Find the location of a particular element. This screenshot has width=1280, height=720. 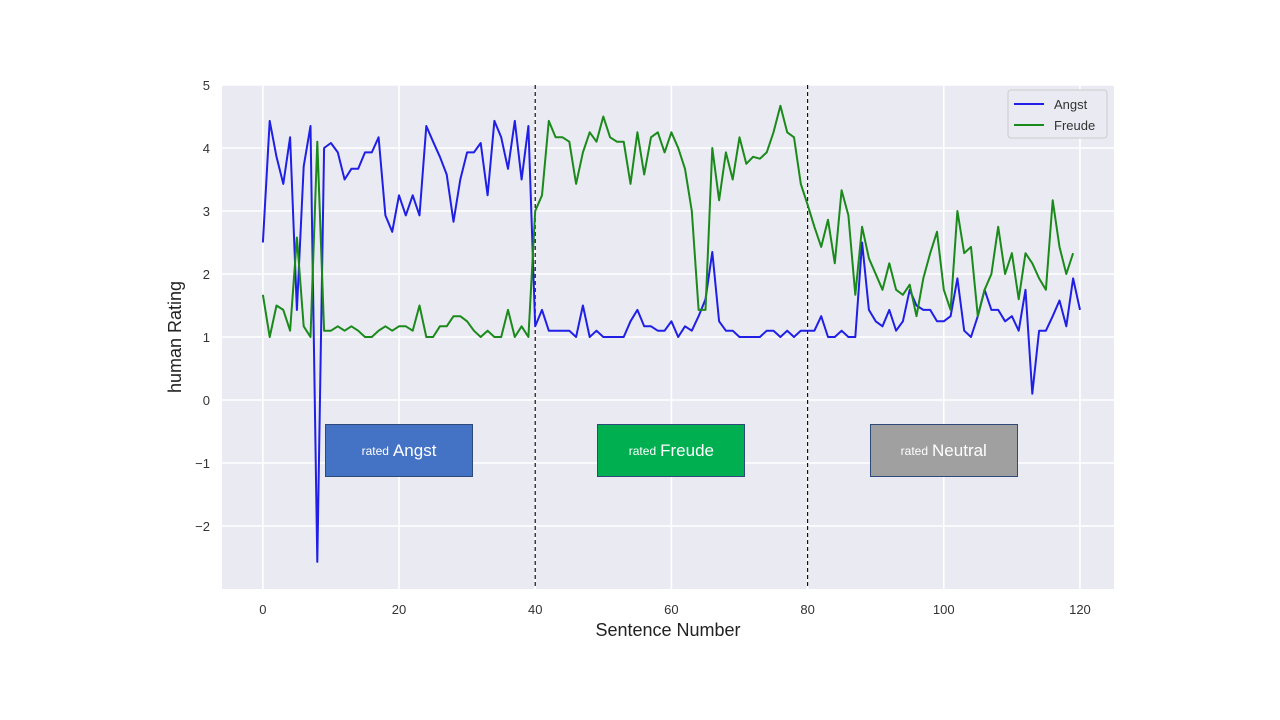

x-tick-label: 40 is located at coordinates (535, 609).